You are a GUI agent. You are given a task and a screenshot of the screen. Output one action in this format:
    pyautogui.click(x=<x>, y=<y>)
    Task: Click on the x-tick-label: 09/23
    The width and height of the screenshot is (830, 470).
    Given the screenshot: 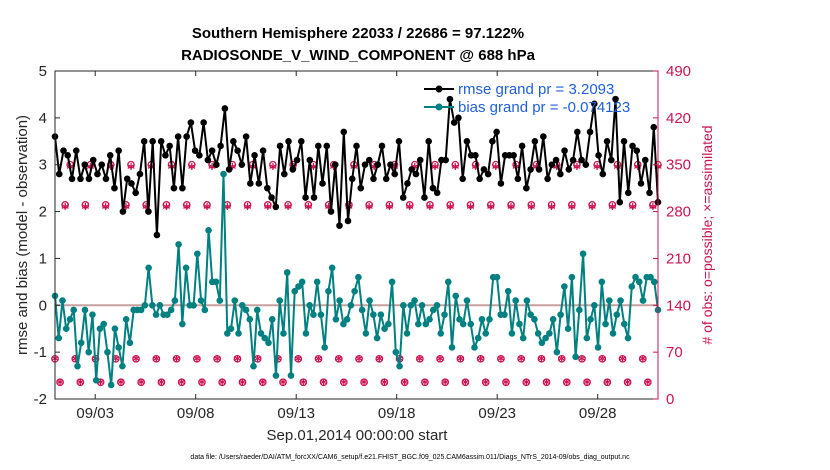 What is the action you would take?
    pyautogui.click(x=497, y=413)
    